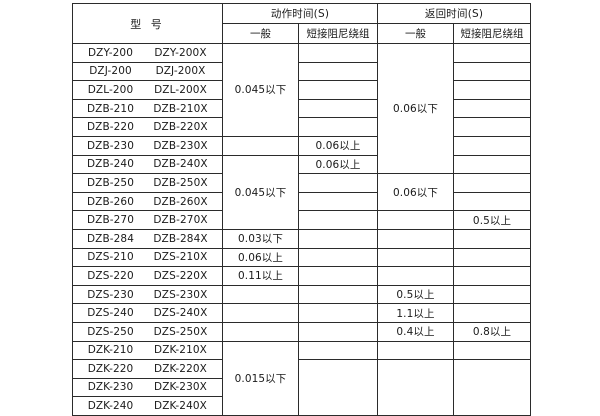 Image resolution: width=600 pixels, height=416 pixels. What do you see at coordinates (147, 220) in the screenshot?
I see `model-cell: DZB-270 DZB-270X` at bounding box center [147, 220].